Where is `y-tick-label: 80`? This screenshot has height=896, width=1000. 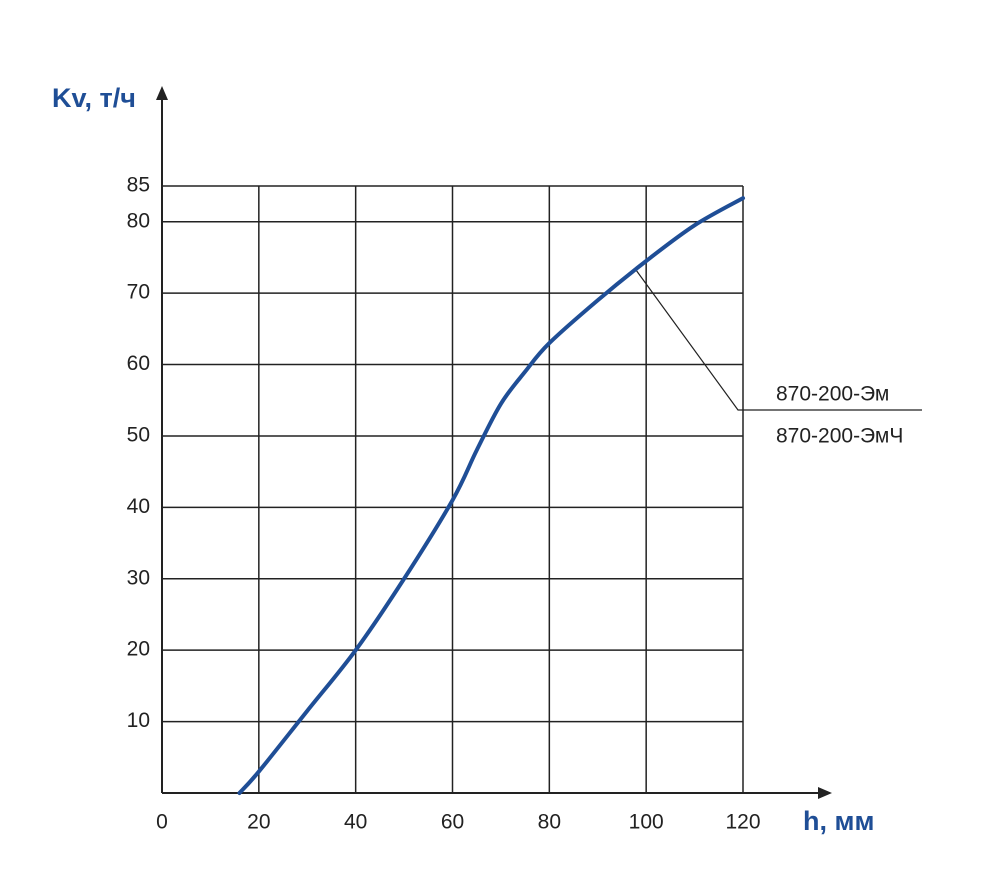
y-tick-label: 80 is located at coordinates (138, 220).